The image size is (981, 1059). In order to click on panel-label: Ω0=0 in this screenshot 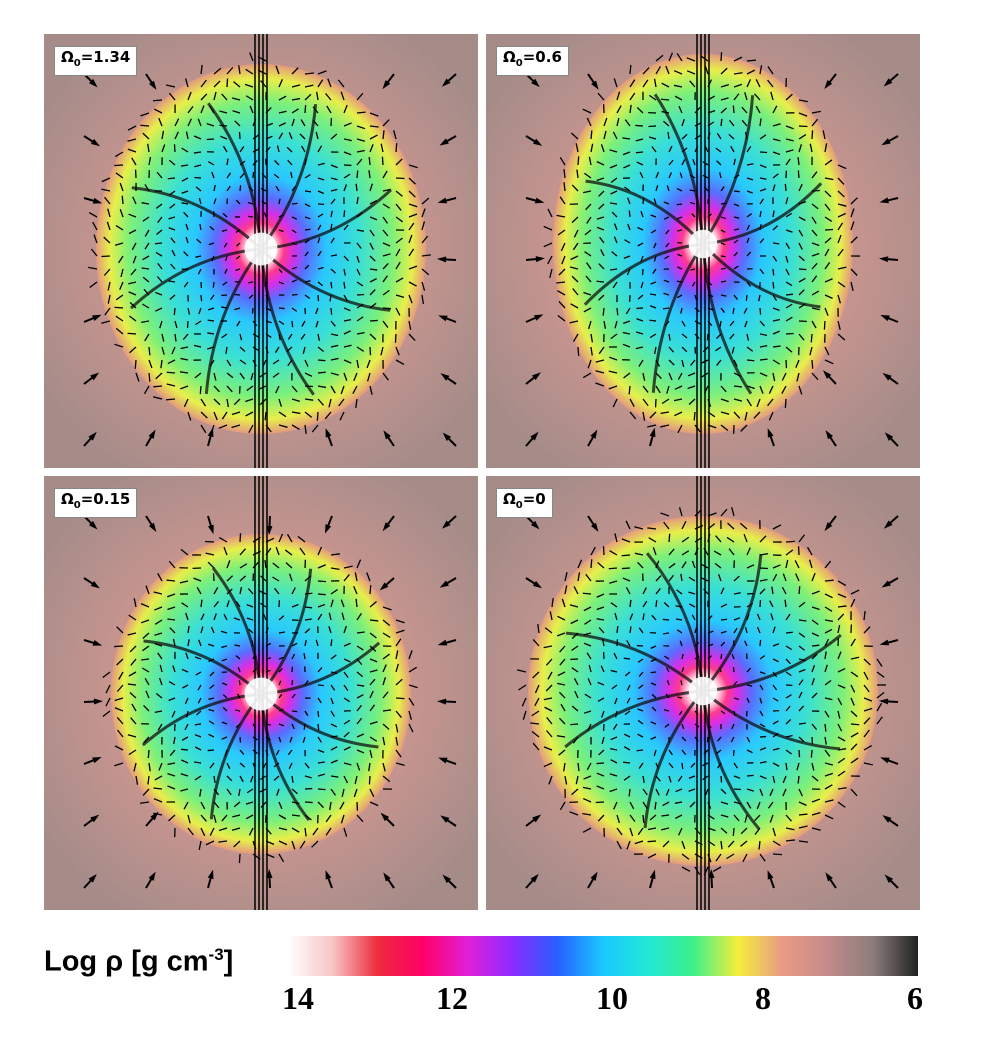, I will do `click(524, 503)`.